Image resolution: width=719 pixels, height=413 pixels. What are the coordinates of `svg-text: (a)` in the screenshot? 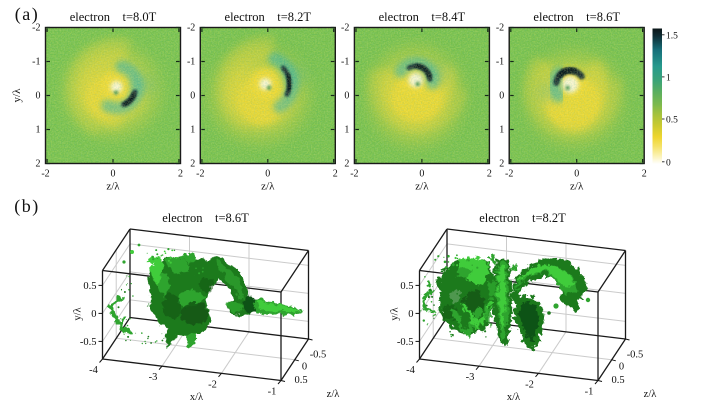 It's located at (27, 14).